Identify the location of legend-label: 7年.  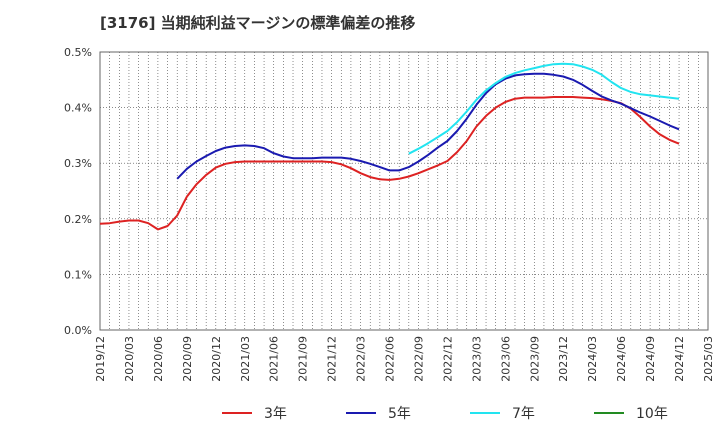
(523, 414).